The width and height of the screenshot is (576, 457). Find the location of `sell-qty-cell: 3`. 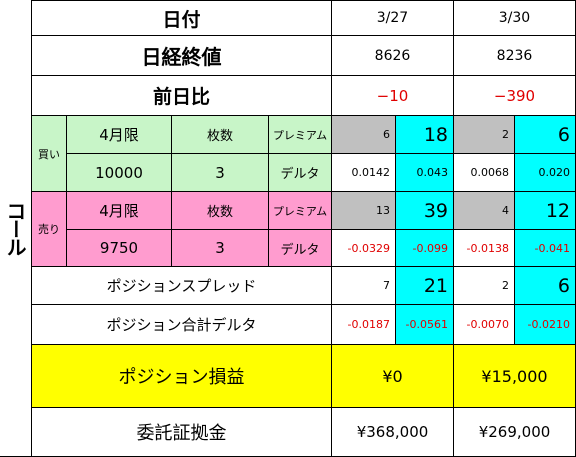

sell-qty-cell: 3 is located at coordinates (220, 248).